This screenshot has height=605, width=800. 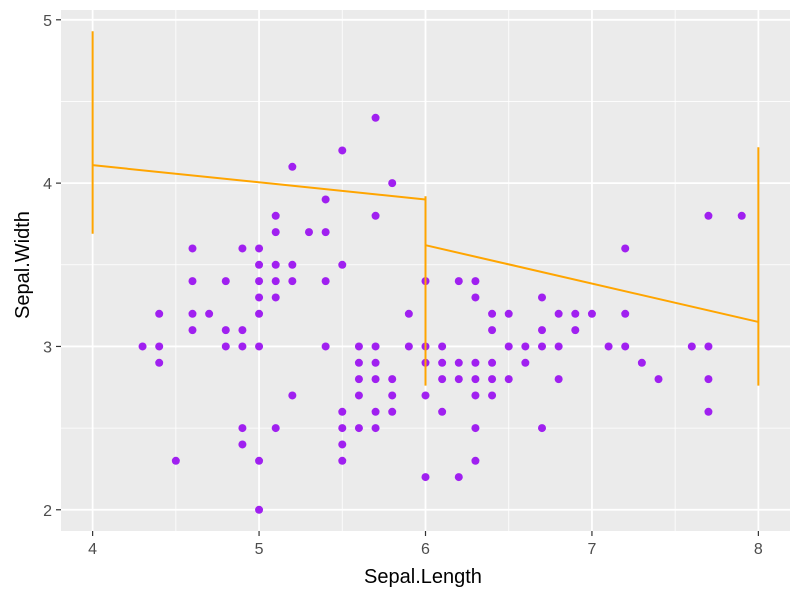 I want to click on y-tick-label: 3, so click(x=47, y=347).